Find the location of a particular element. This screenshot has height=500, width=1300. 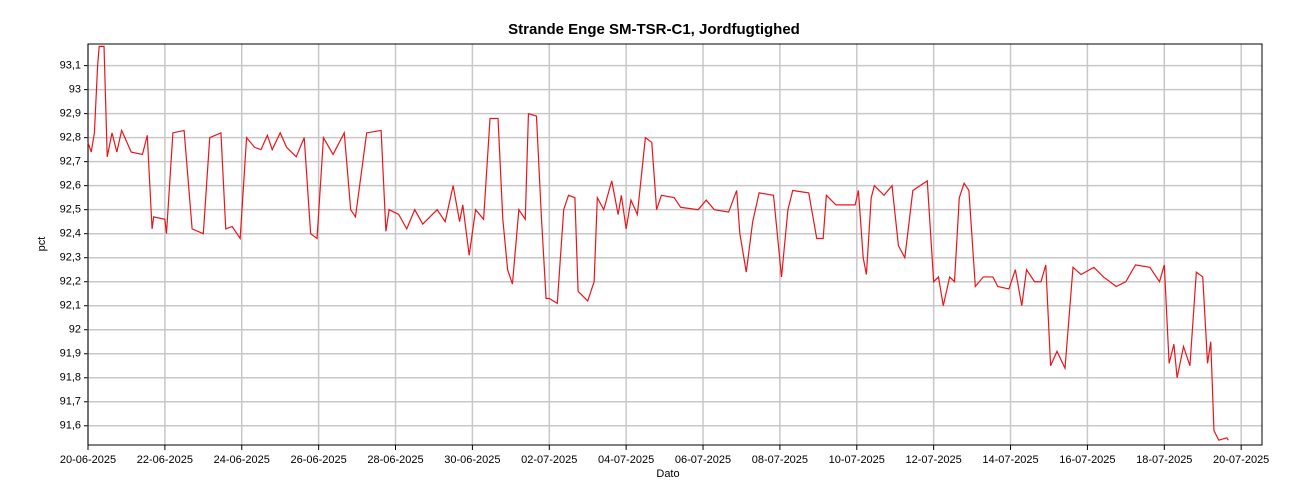

x-axis-label: Dato is located at coordinates (667, 474).